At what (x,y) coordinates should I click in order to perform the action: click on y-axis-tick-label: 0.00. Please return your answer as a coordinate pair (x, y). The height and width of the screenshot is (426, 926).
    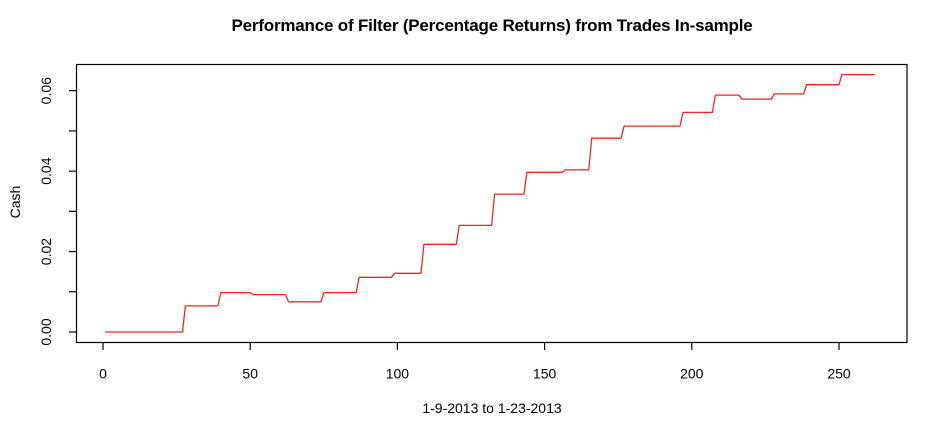
    Looking at the image, I should click on (46, 331).